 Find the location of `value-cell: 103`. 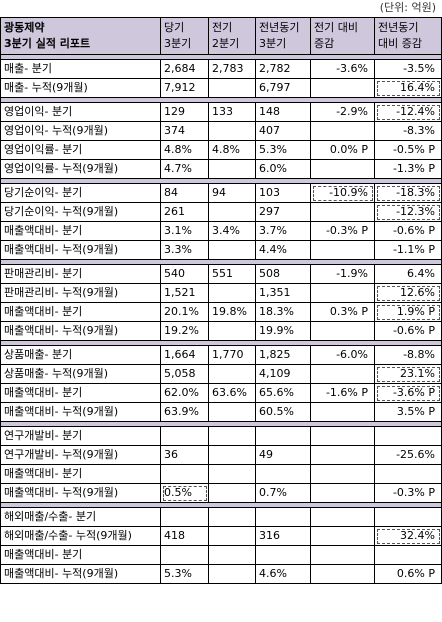

value-cell: 103 is located at coordinates (283, 193).